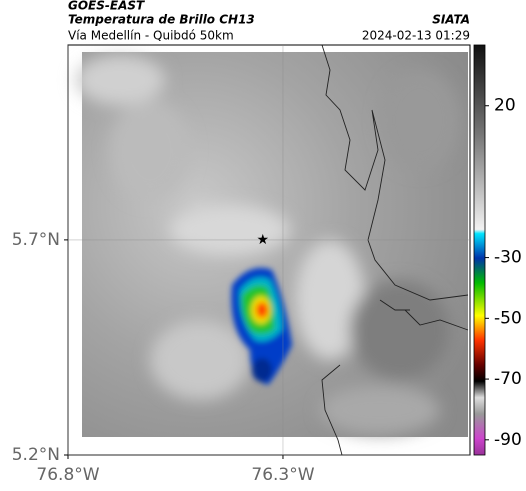 The width and height of the screenshot is (526, 491). Describe the element at coordinates (67, 475) in the screenshot. I see `x-tick-label: 76.8°W` at that location.